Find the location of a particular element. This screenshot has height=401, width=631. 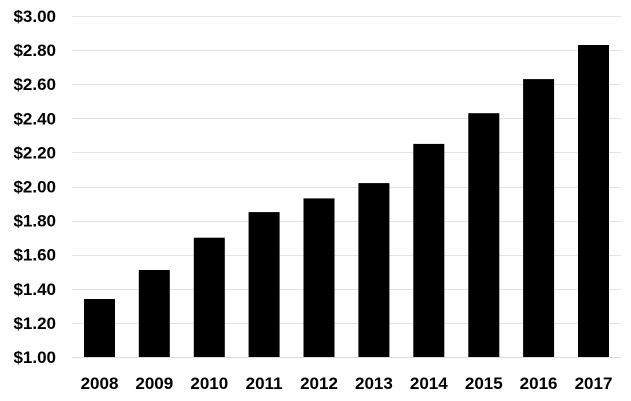

x-axis-ticks: 2008 2009 2010 2011 2012 2013 2014 2015 2016 2017 is located at coordinates (347, 383).